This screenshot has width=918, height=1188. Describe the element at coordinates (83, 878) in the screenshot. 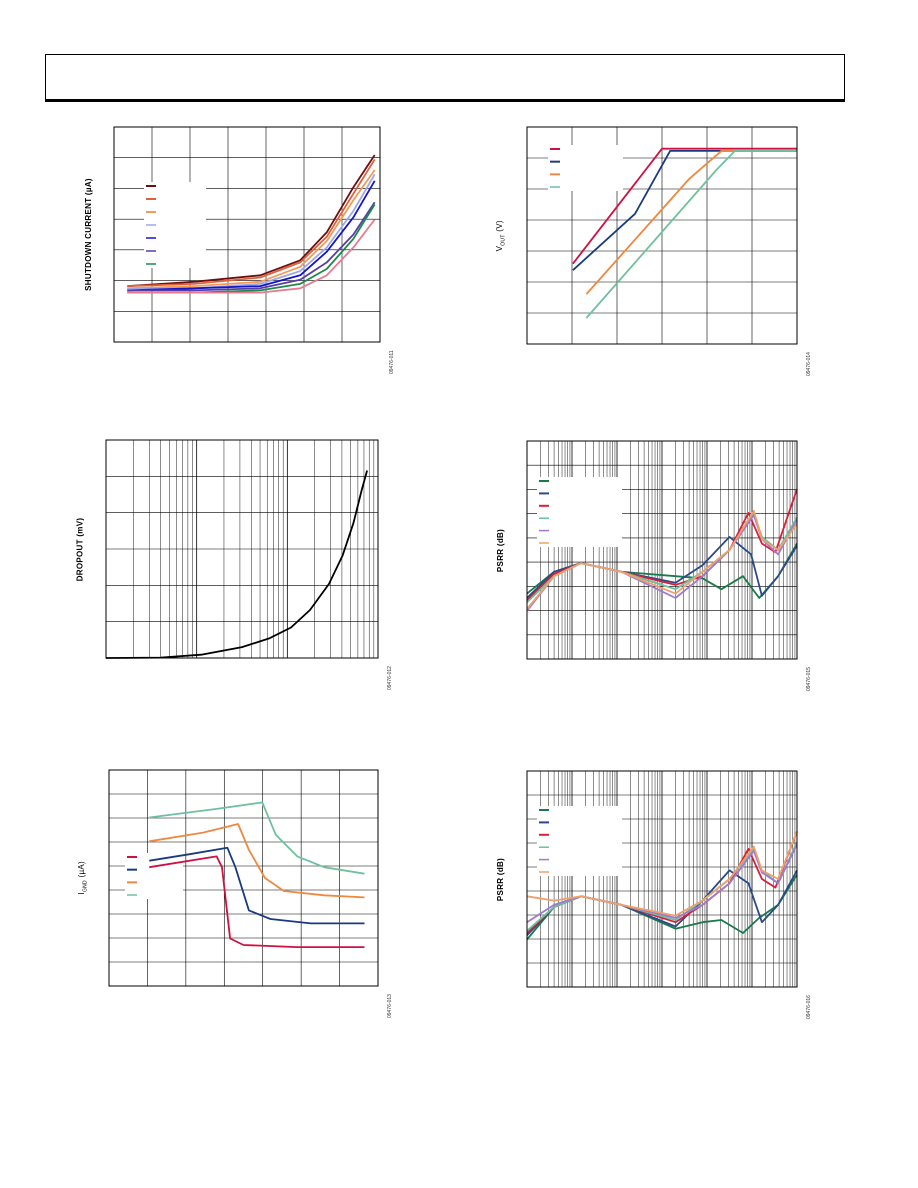

I see `y-axis-label: IGND (µA)` at that location.